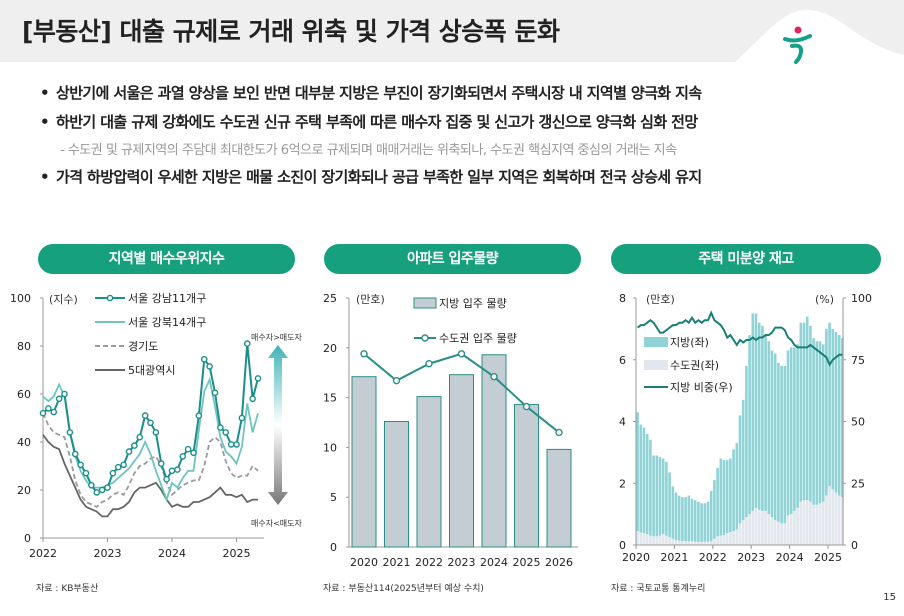 The image size is (904, 616). What do you see at coordinates (452, 32) in the screenshot?
I see `header-band: [부동산] 대출 규제로 거래 위축 및 가격 상승폭 둔화` at bounding box center [452, 32].